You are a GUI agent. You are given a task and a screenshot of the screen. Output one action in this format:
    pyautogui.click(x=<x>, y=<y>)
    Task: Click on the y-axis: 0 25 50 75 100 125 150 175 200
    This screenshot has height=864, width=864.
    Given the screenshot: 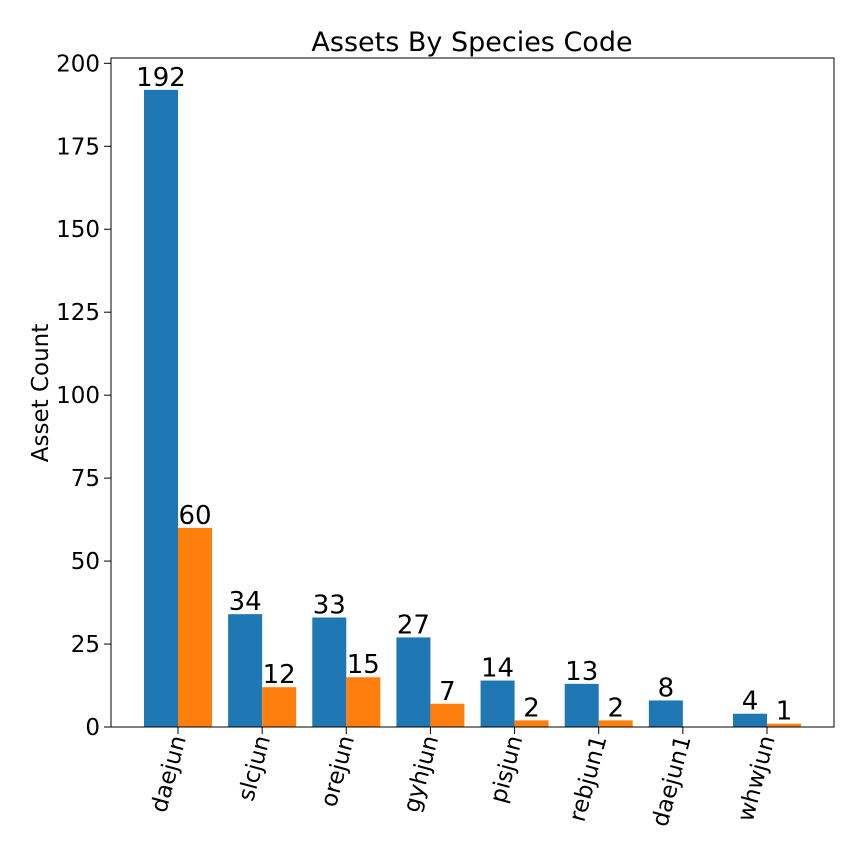 What is the action you would take?
    pyautogui.click(x=83, y=396)
    